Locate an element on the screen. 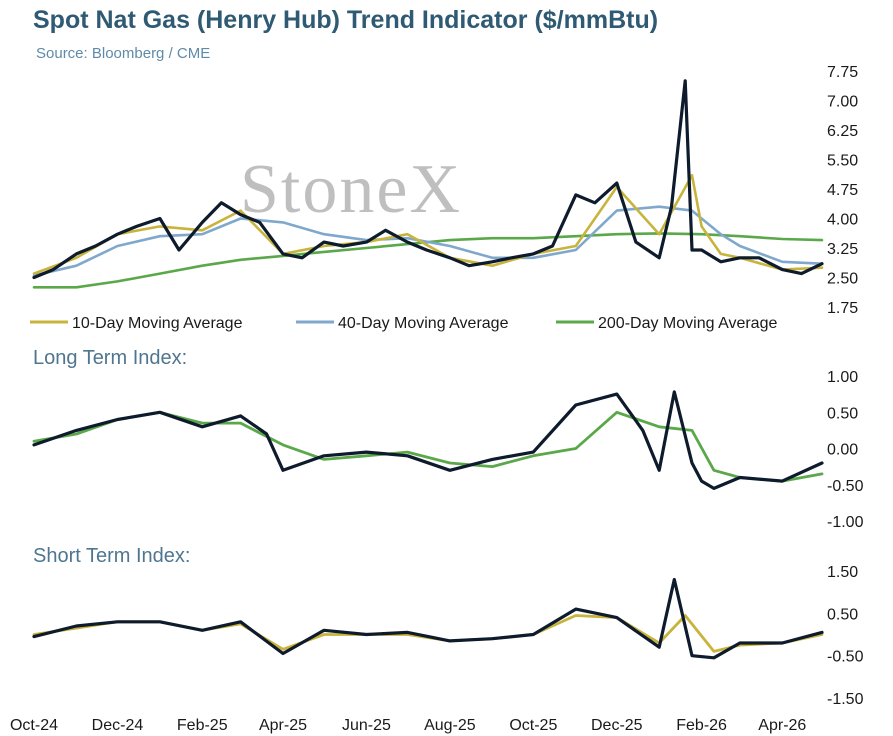 Image resolution: width=893 pixels, height=736 pixels. chart-source: Source: Bloomberg / CME is located at coordinates (123, 53).